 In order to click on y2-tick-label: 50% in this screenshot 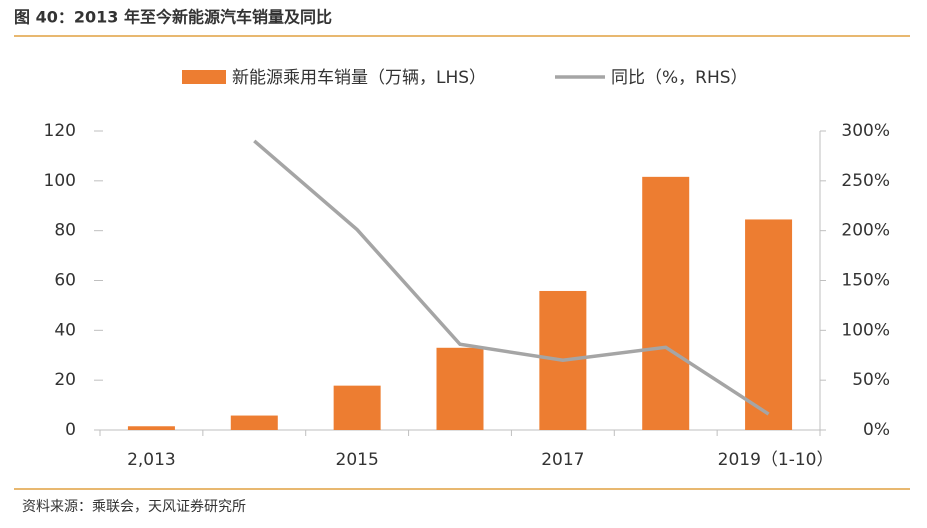, I will do `click(871, 380)`.